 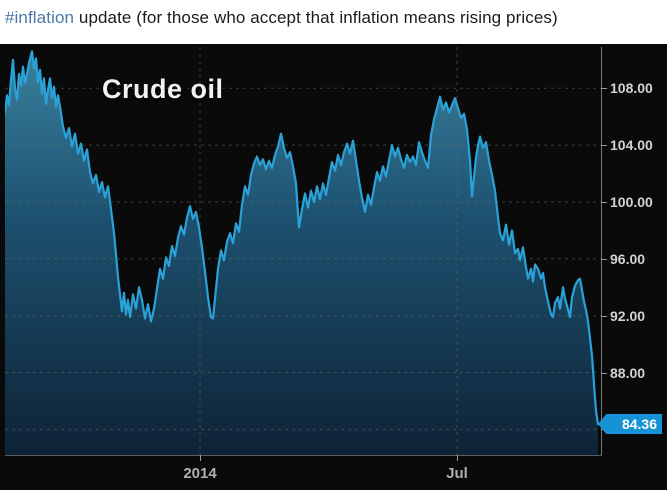 I want to click on y-axis-label: 108.00, so click(x=631, y=88).